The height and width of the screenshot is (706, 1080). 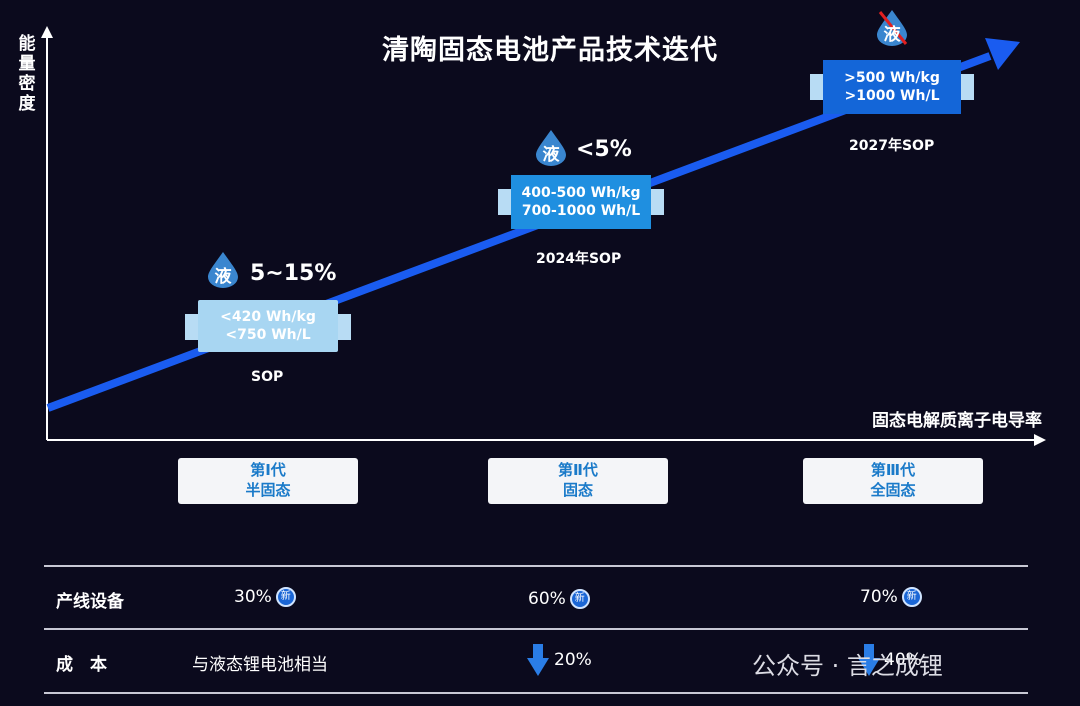 What do you see at coordinates (892, 27) in the screenshot?
I see `no-liquid-drop-icon: 液` at bounding box center [892, 27].